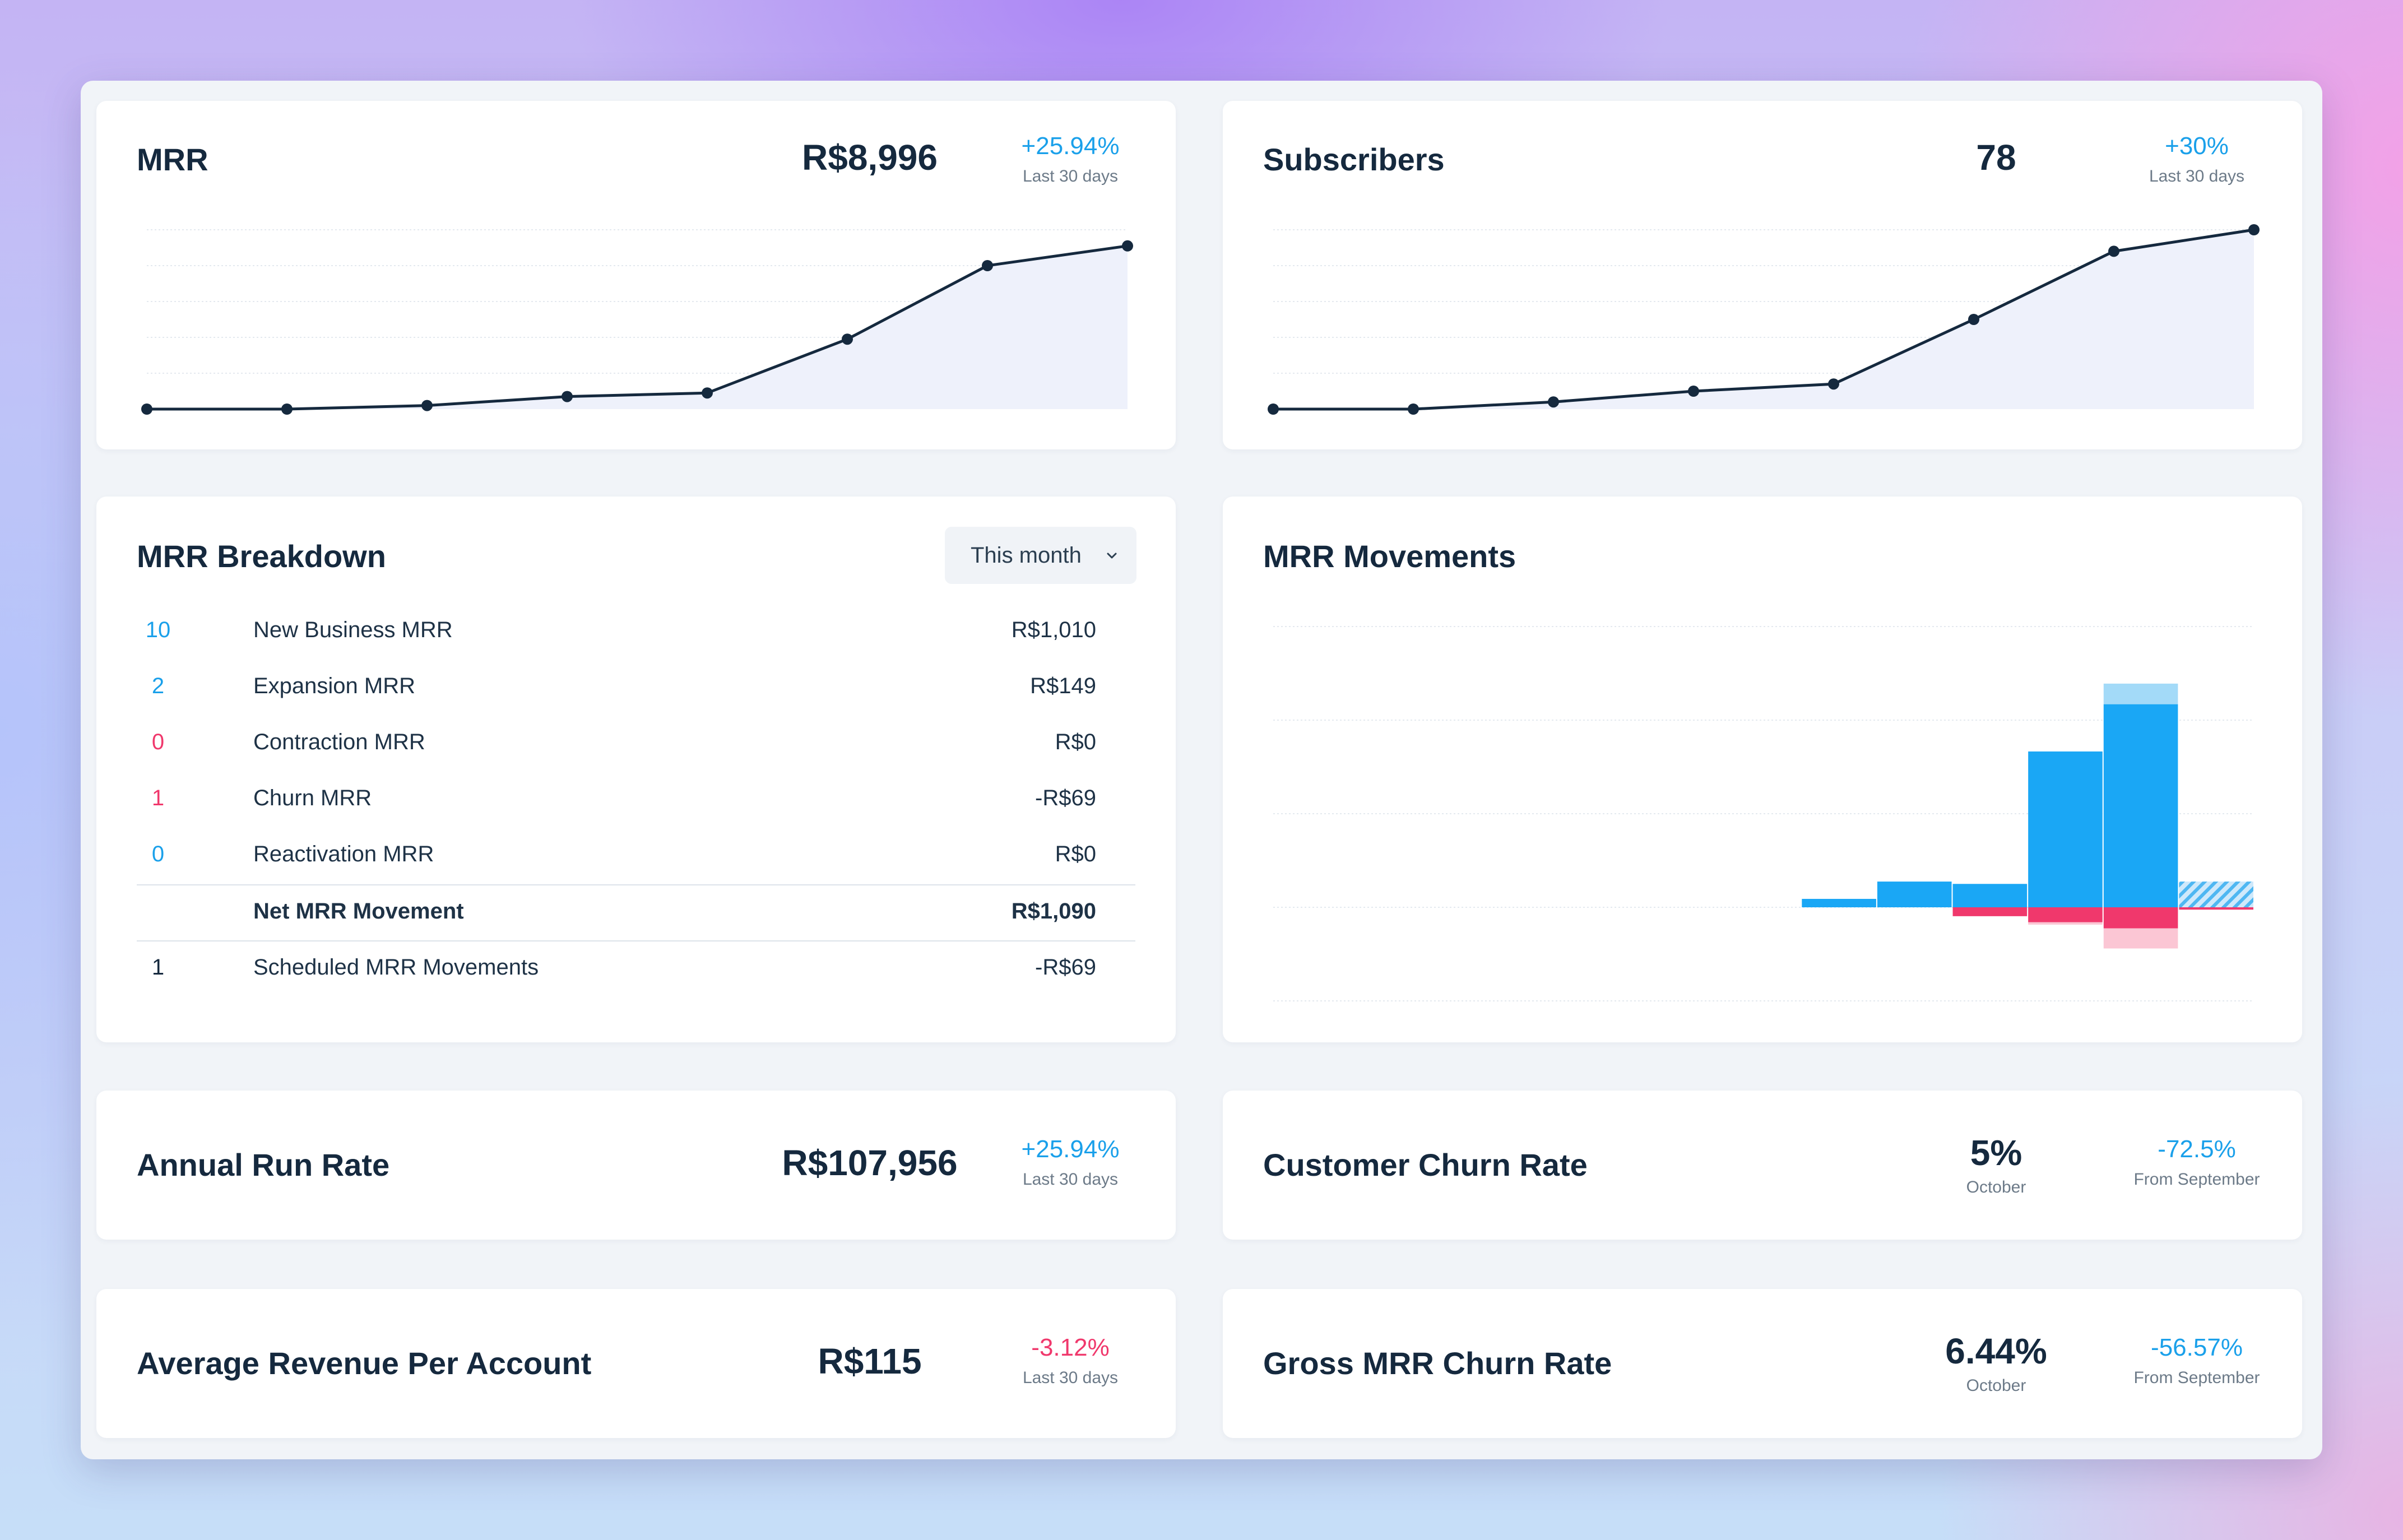 The width and height of the screenshot is (2403, 1540). What do you see at coordinates (364, 1364) in the screenshot?
I see `arpa-title: Average Revenue Per Account` at bounding box center [364, 1364].